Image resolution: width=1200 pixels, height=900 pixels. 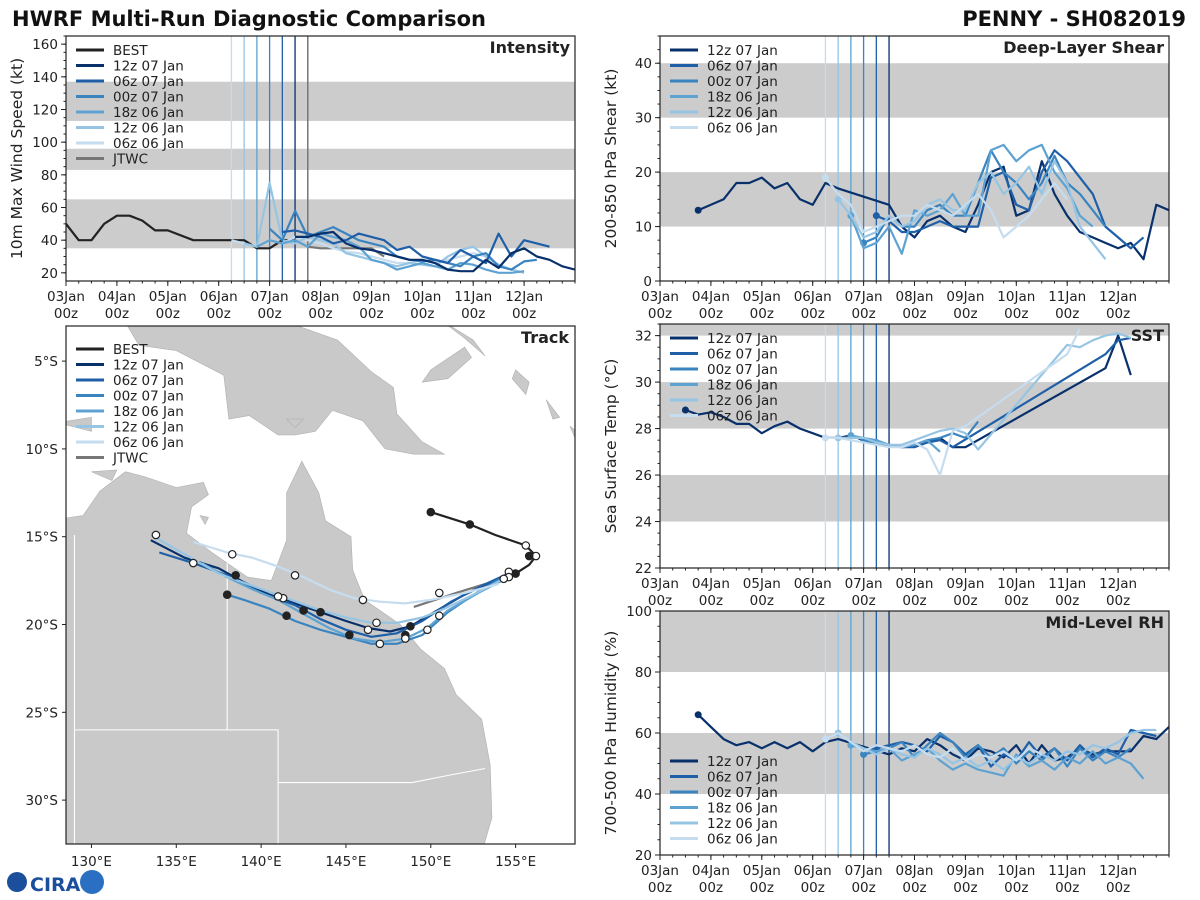 I want to click on shear-legend-label-06z-07-jan: 06z 07 Jan, so click(x=742, y=67).